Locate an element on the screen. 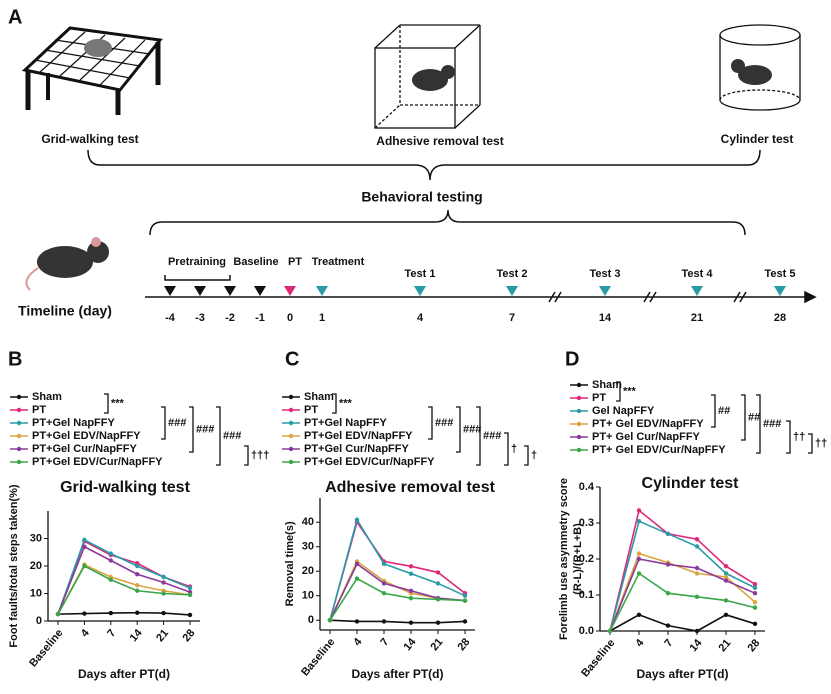  phase-label: Pretraining is located at coordinates (197, 262).